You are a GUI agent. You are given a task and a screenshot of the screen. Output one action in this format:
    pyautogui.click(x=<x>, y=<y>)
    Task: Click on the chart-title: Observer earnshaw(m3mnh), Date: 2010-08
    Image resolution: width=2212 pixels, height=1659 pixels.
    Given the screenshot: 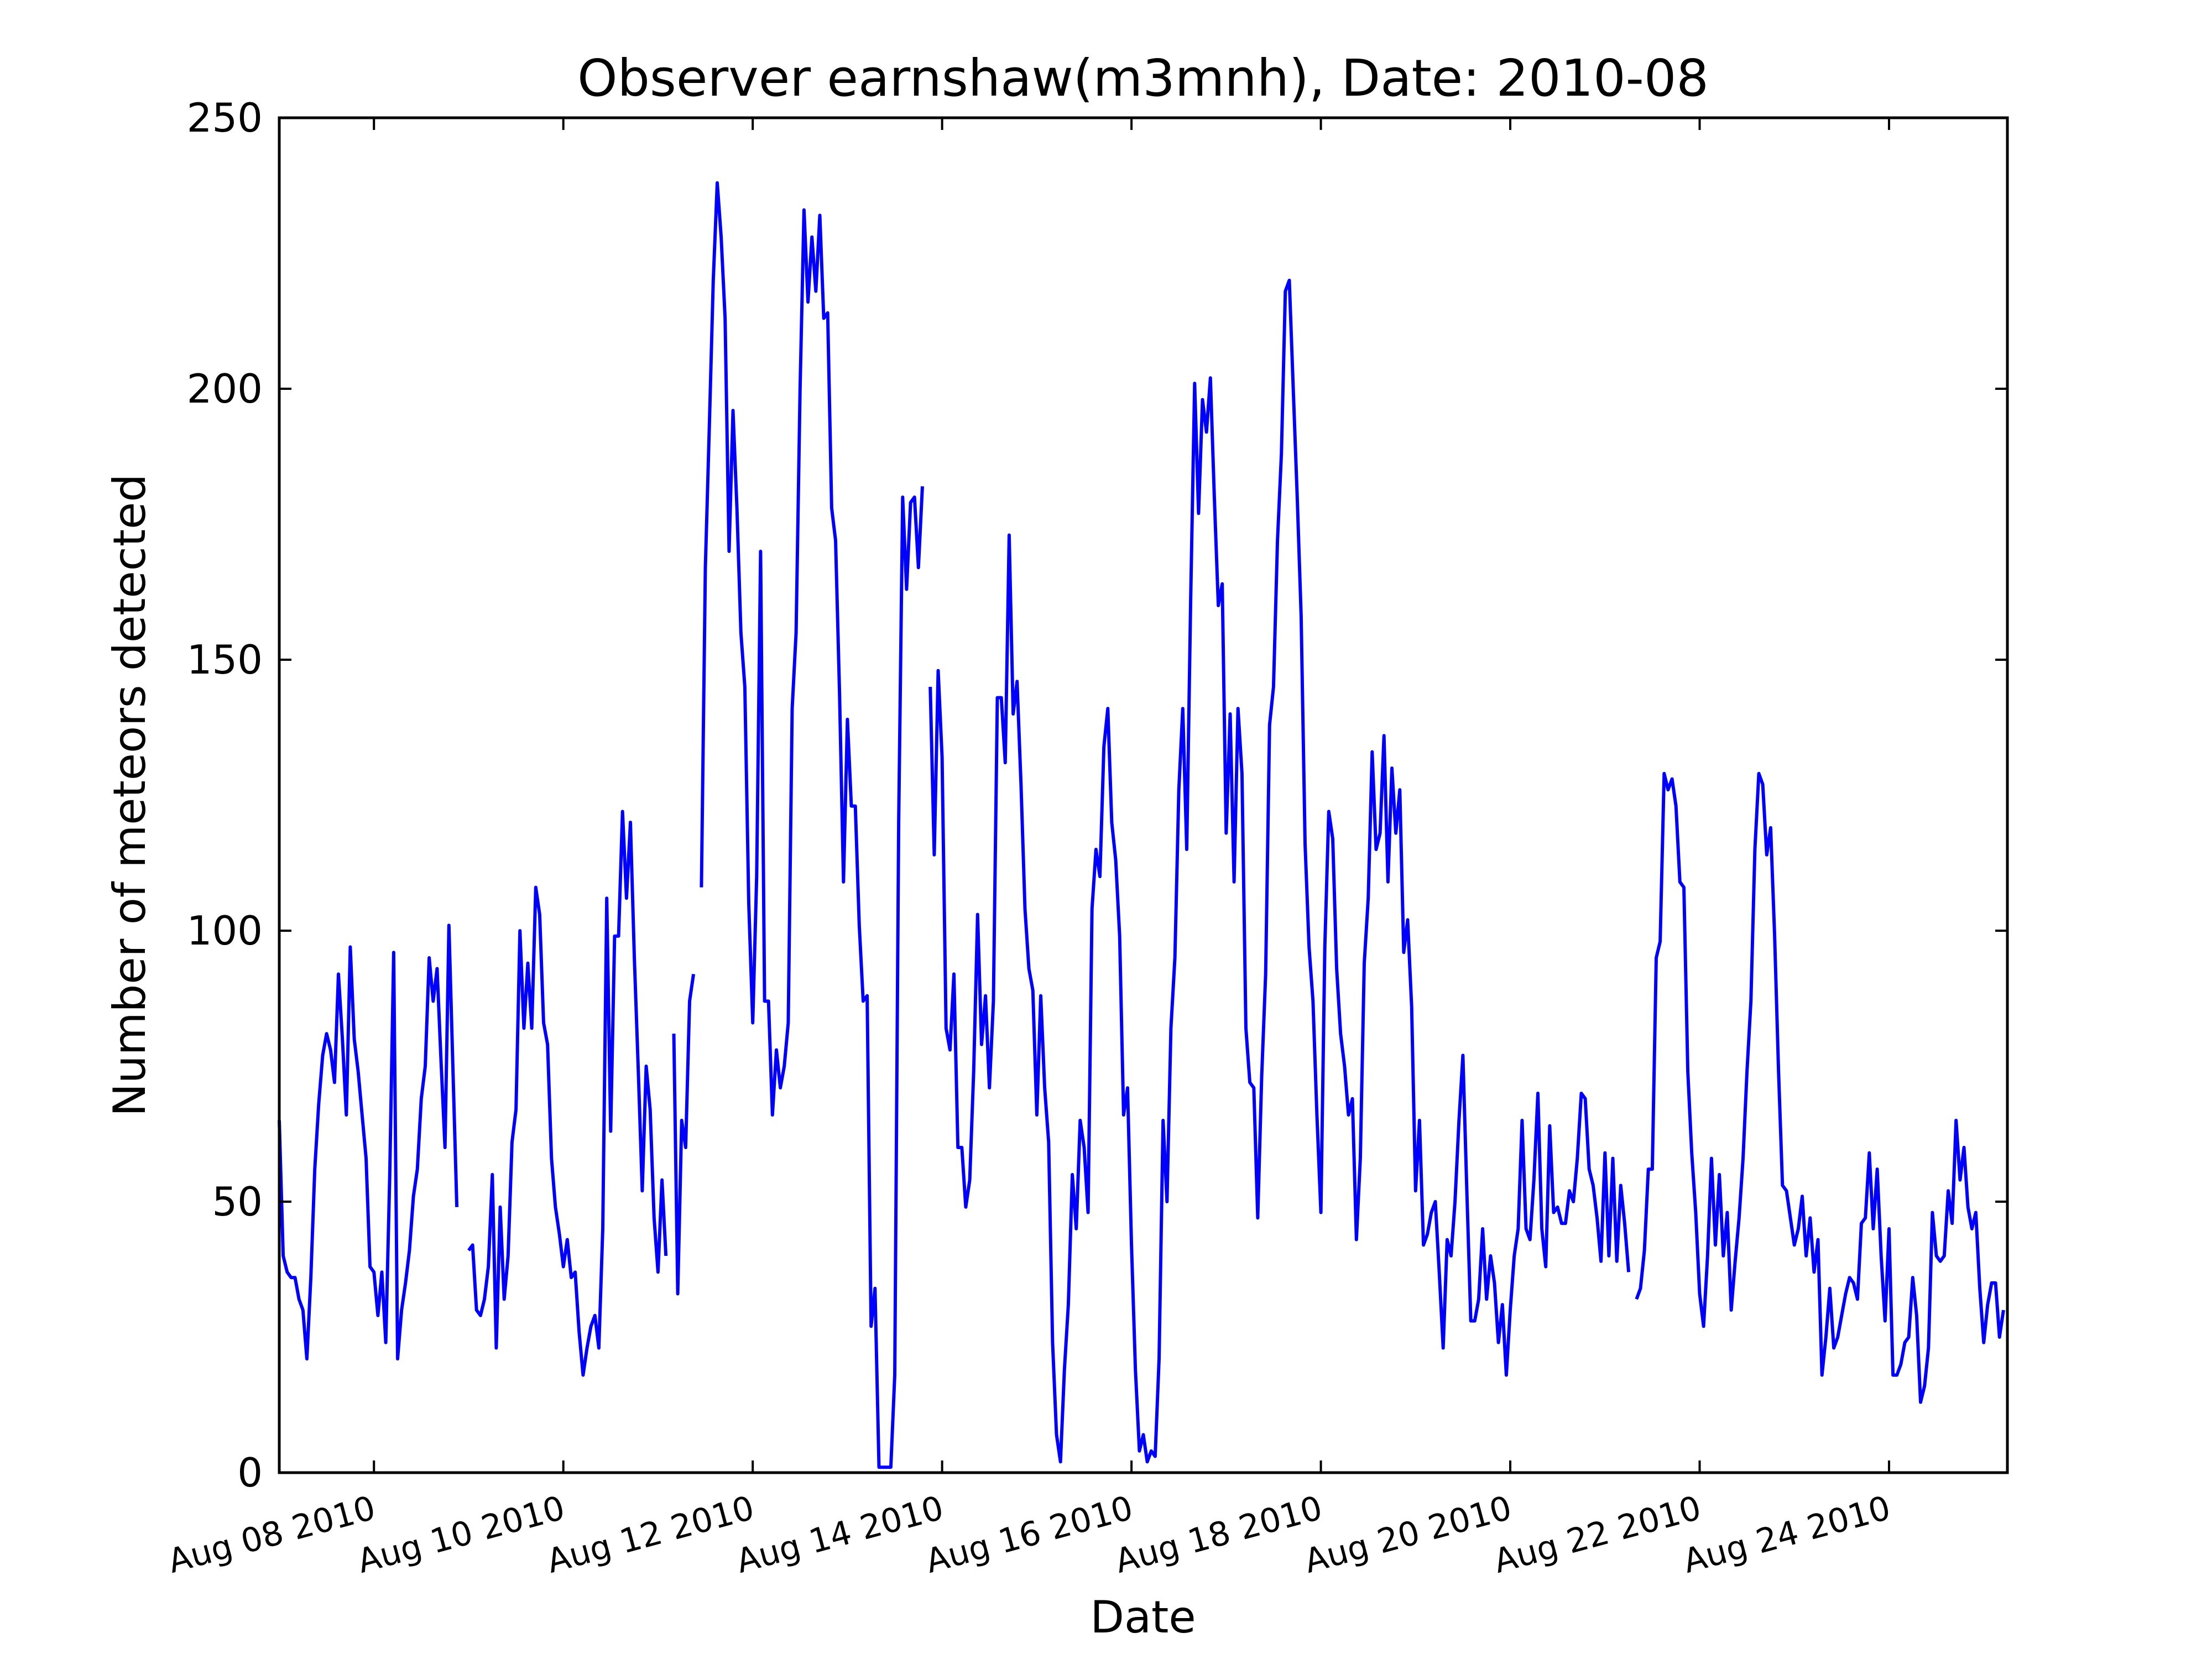 What is the action you would take?
    pyautogui.click(x=1143, y=78)
    